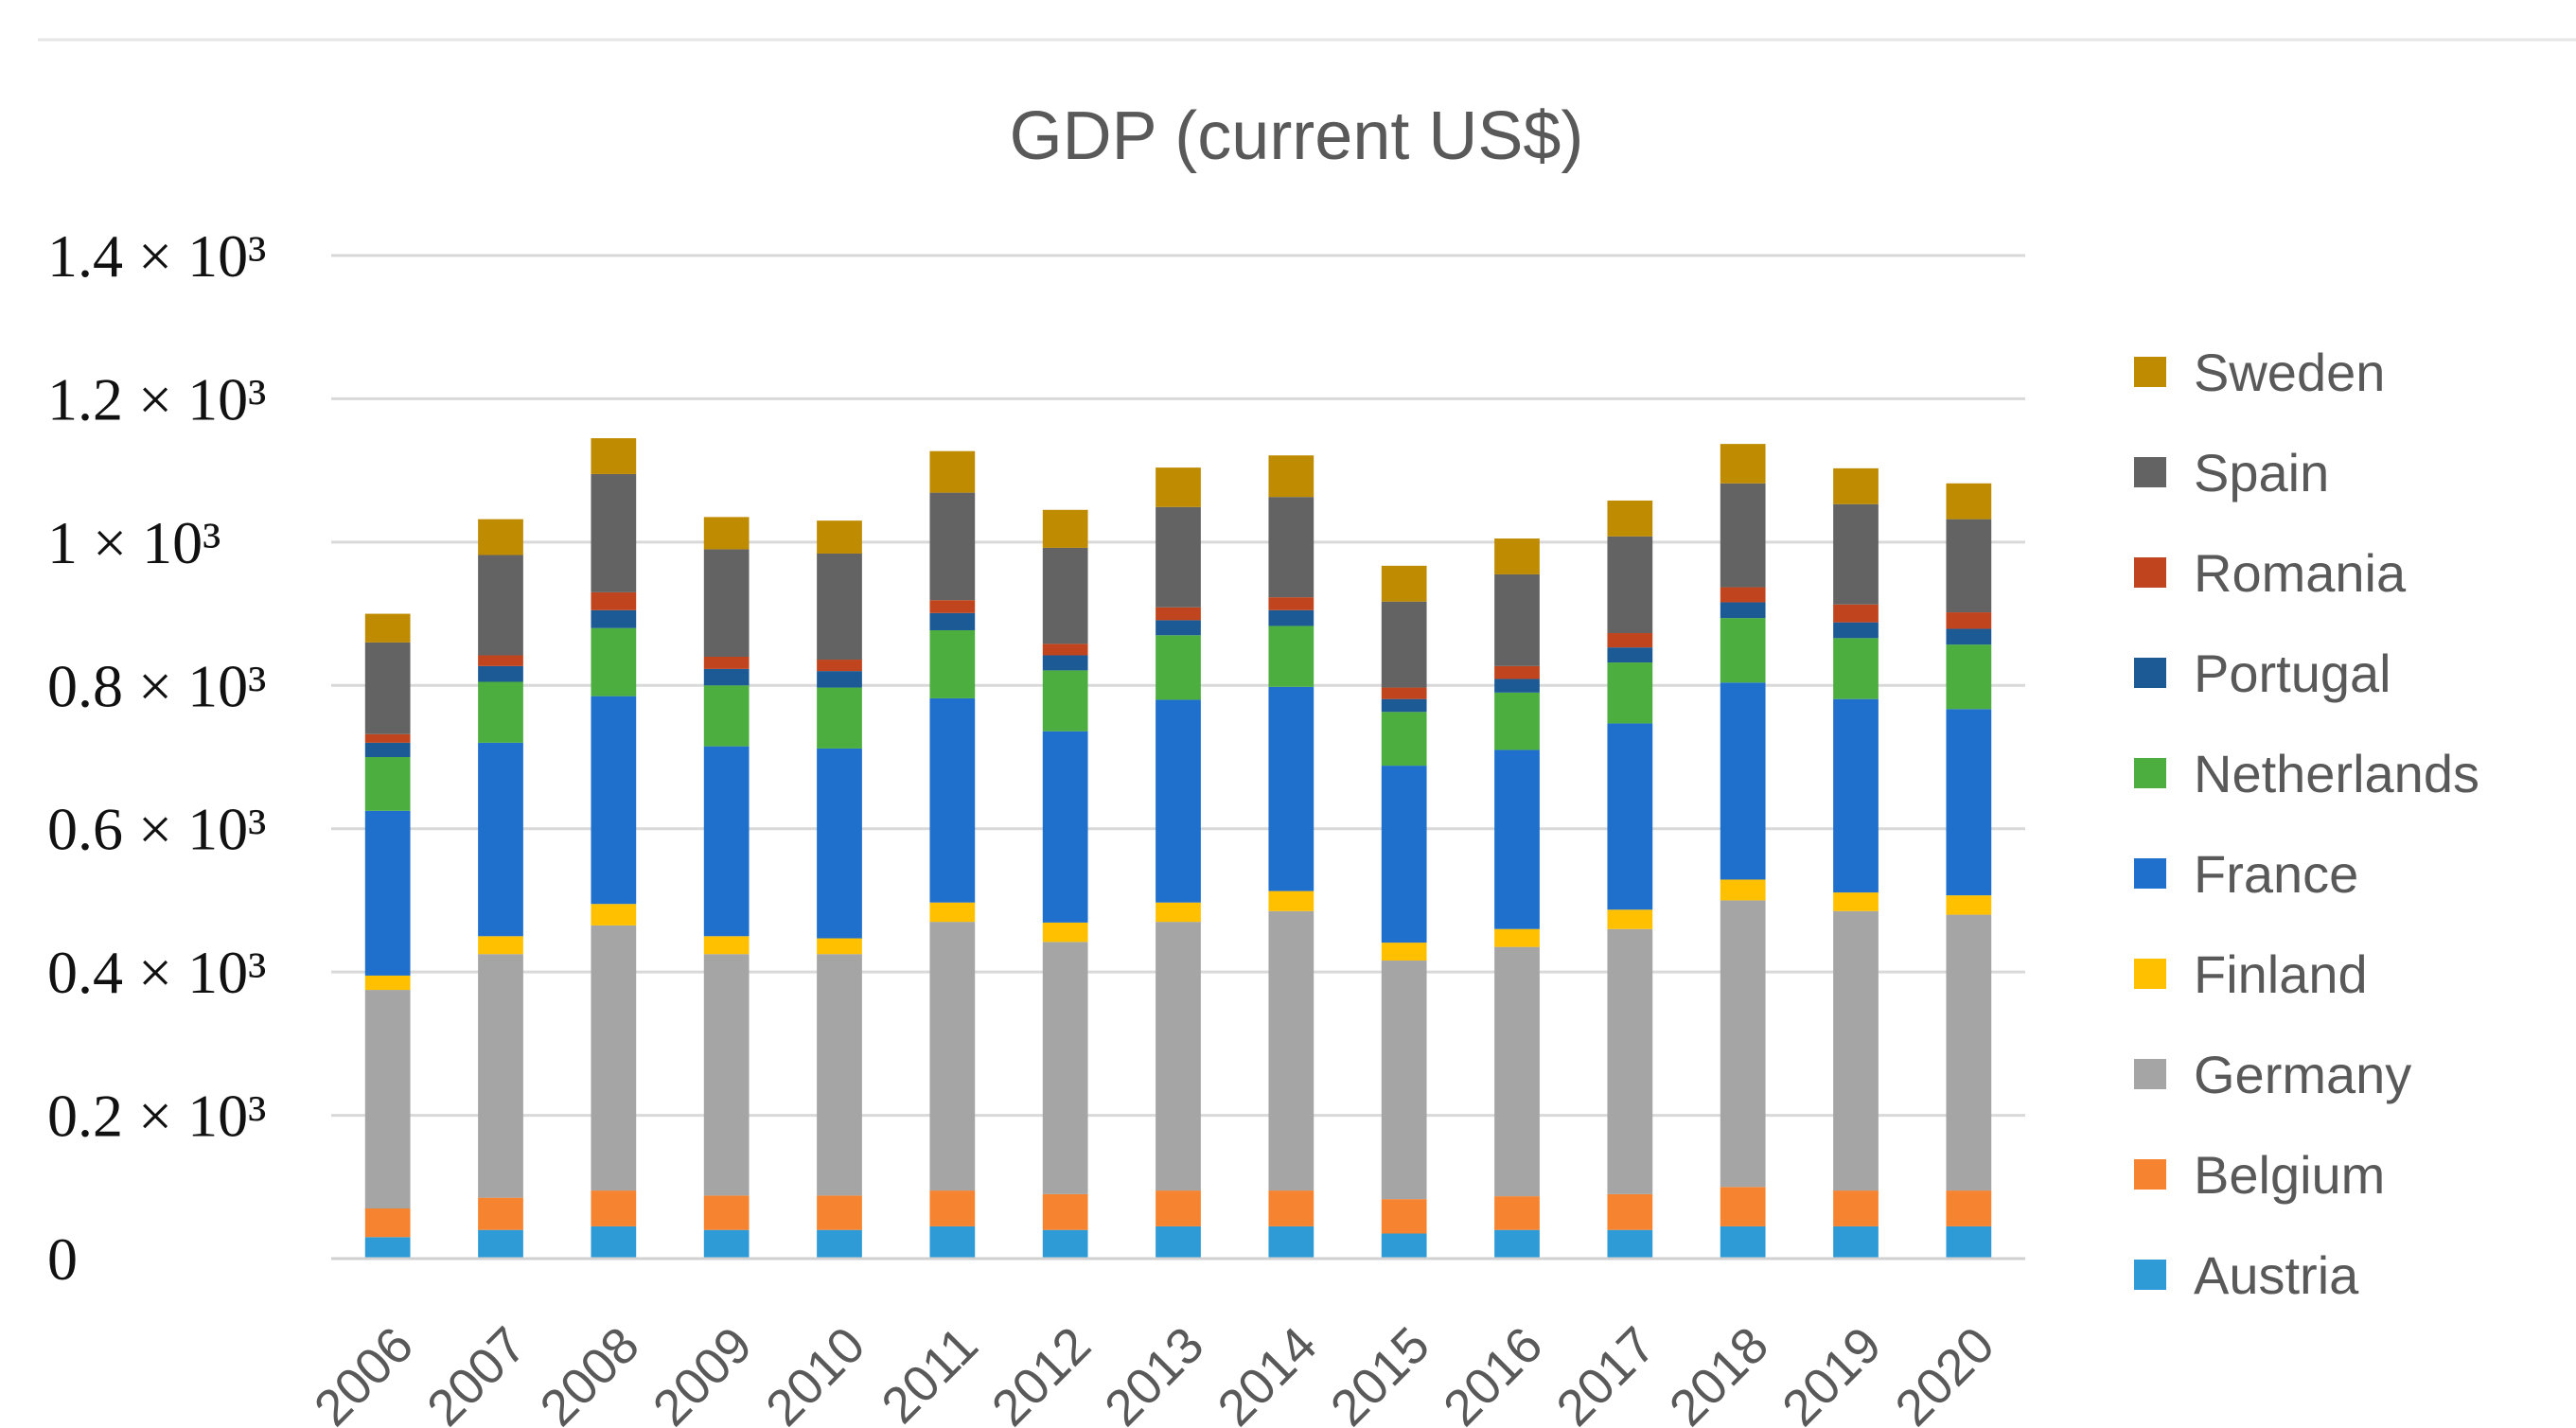 The width and height of the screenshot is (2576, 1428). Describe the element at coordinates (1404, 693) in the screenshot. I see `bar-segment-romania-2015` at that location.